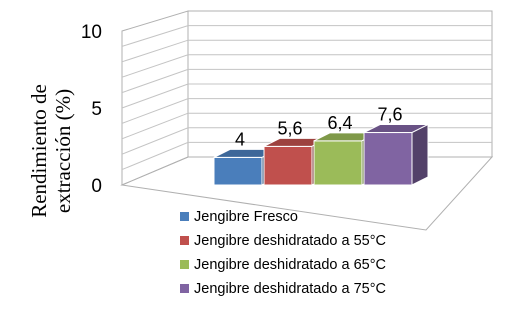  I want to click on bar-side, so click(420, 154).